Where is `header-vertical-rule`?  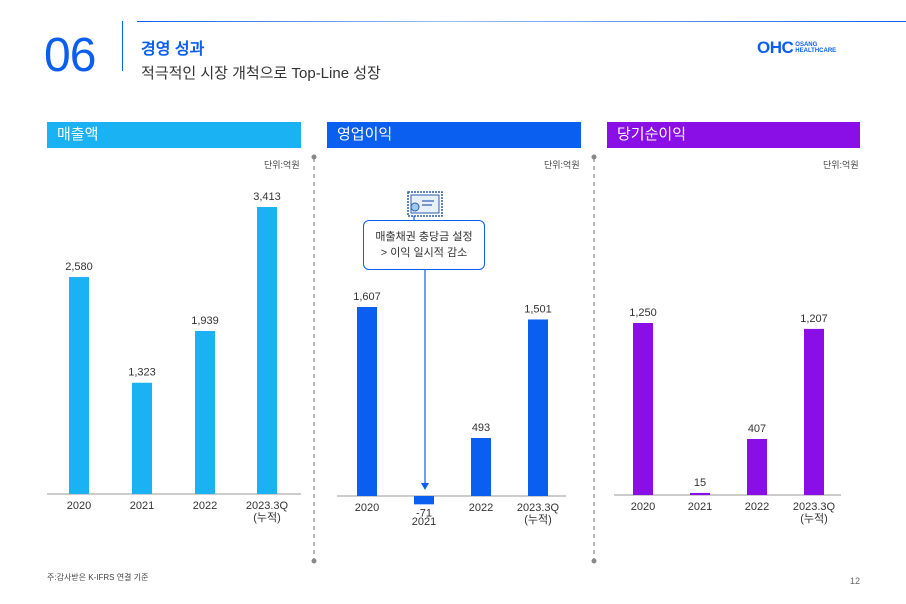 header-vertical-rule is located at coordinates (122, 46).